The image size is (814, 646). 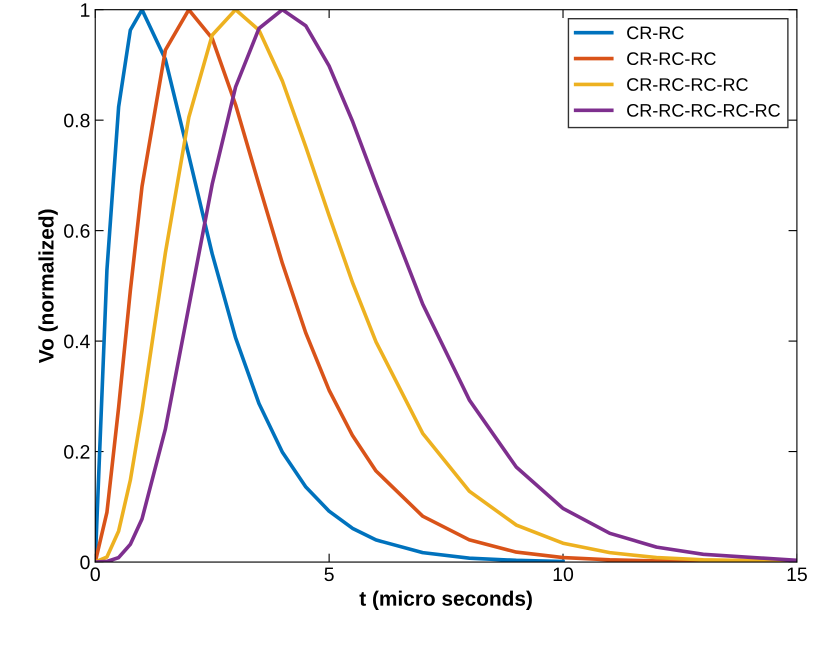 I want to click on y-tick-label: 0.6, so click(x=77, y=231).